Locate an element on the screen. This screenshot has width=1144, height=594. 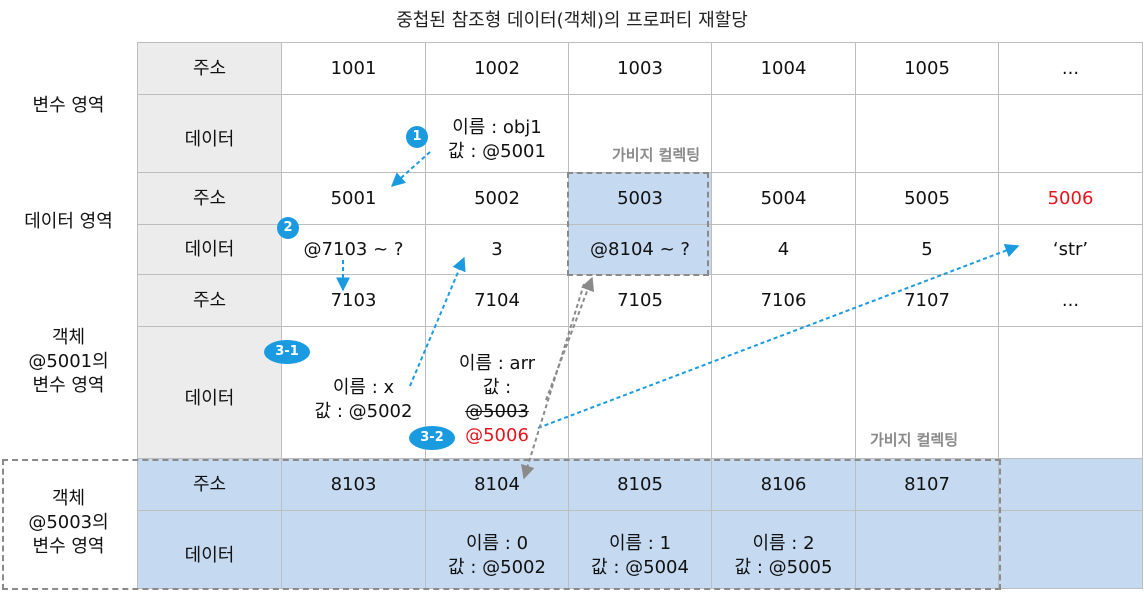
cell-5003: 5003 is located at coordinates (640, 198).